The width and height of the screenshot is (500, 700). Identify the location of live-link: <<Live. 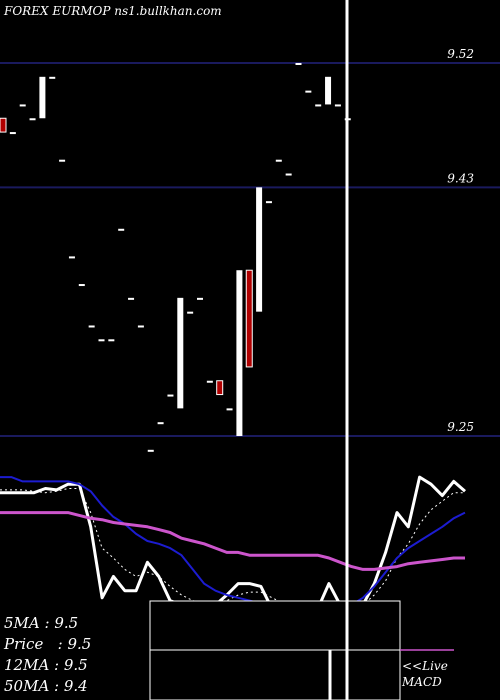
(425, 666).